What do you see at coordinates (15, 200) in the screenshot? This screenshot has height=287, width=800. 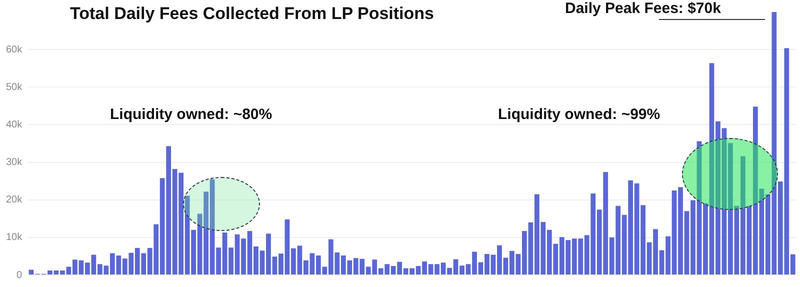 I see `y-tick-label: 20k` at bounding box center [15, 200].